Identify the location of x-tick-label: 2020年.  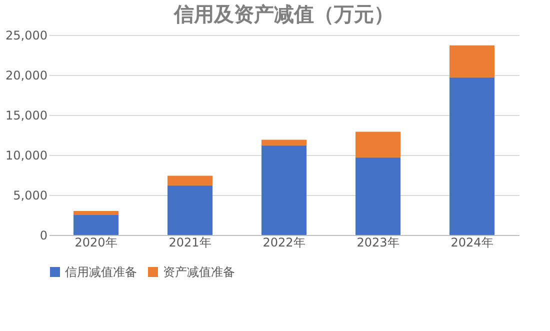
(96, 243).